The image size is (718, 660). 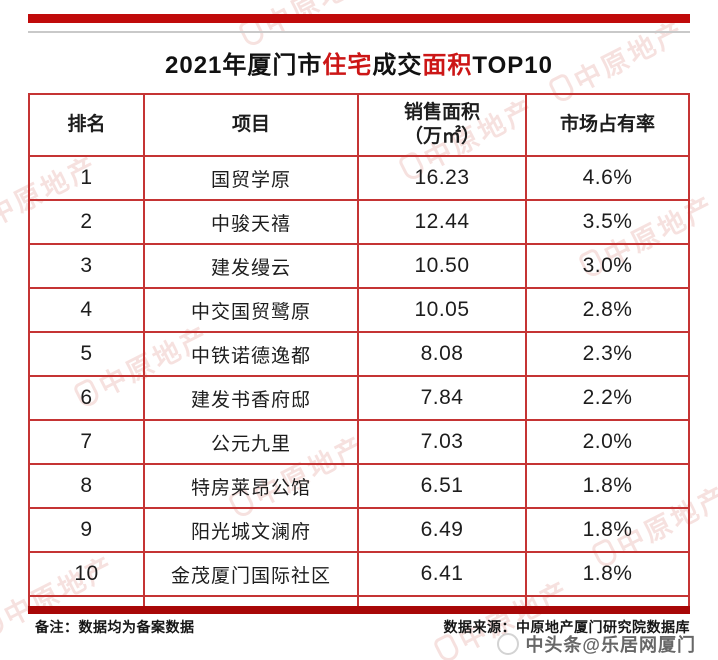 I want to click on rank-cell: 4, so click(x=86, y=310).